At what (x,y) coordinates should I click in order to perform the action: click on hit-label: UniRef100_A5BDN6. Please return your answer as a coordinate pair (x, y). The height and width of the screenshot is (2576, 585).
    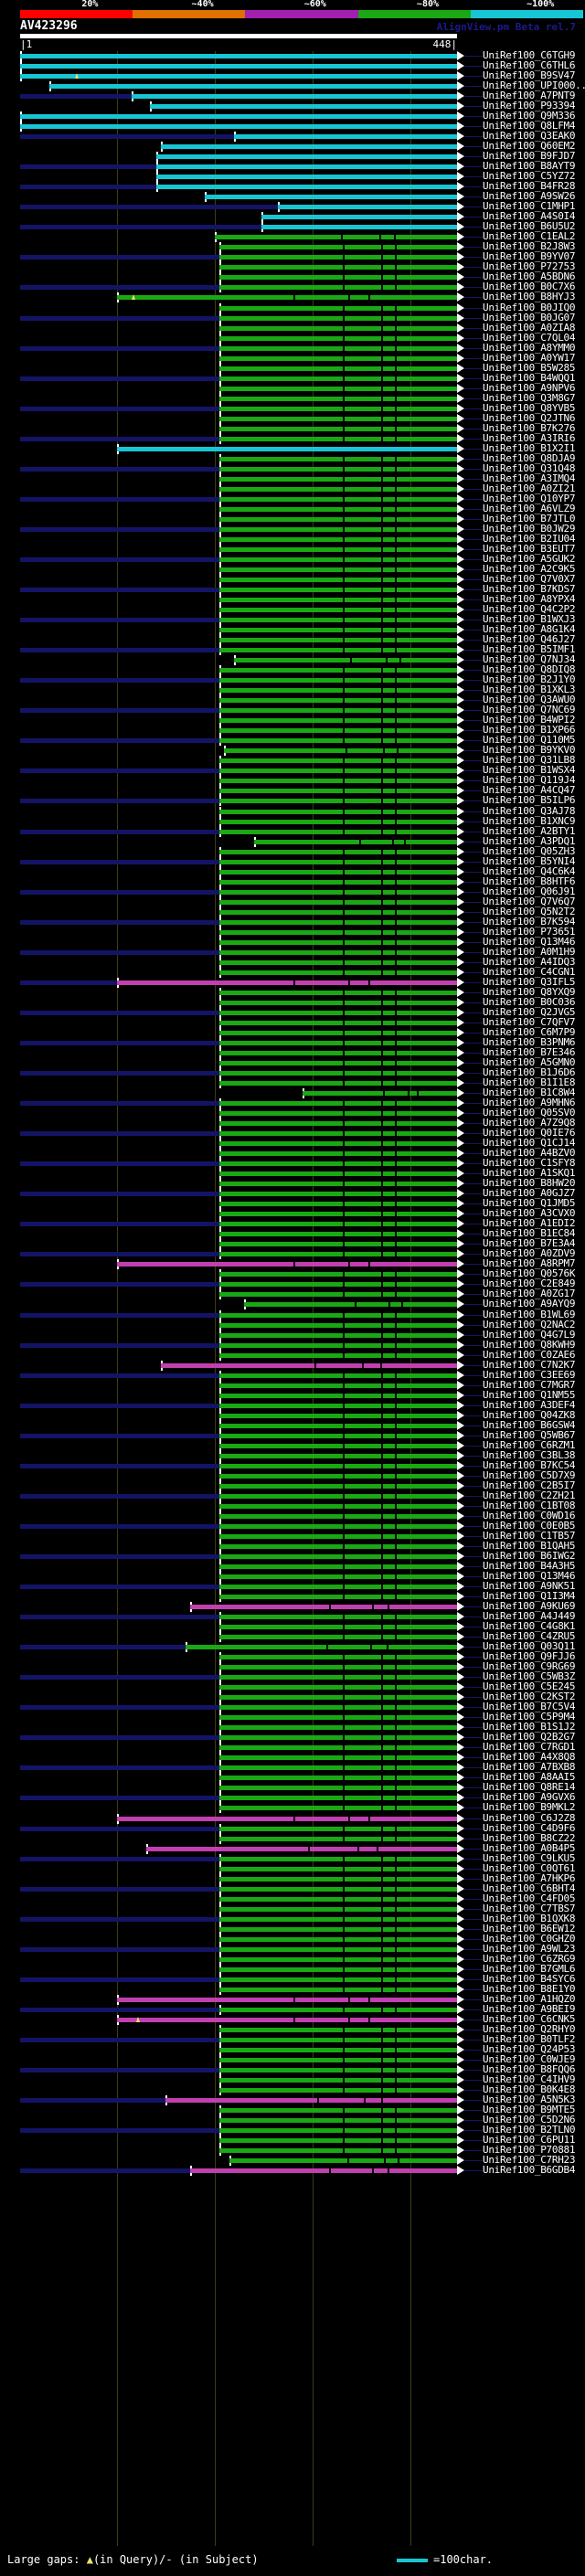
    Looking at the image, I should click on (530, 276).